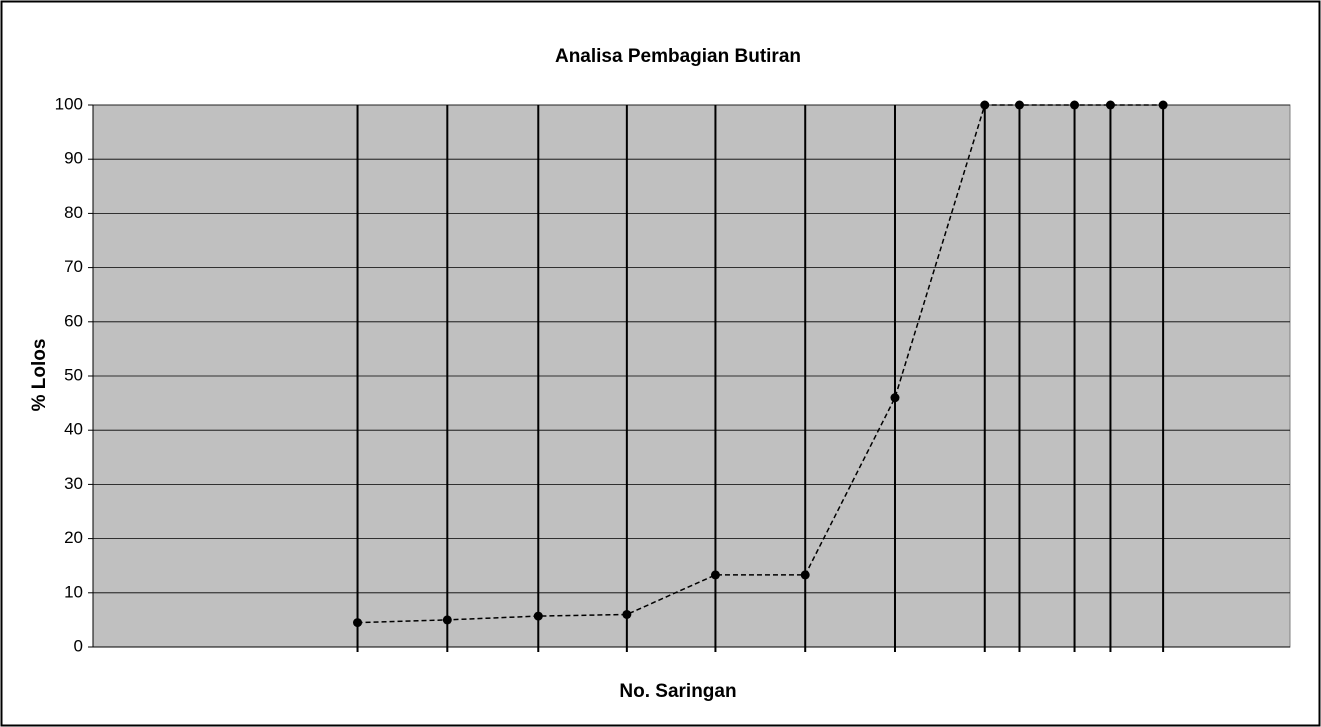 The width and height of the screenshot is (1321, 727). I want to click on y-tick-label: 100, so click(69, 103).